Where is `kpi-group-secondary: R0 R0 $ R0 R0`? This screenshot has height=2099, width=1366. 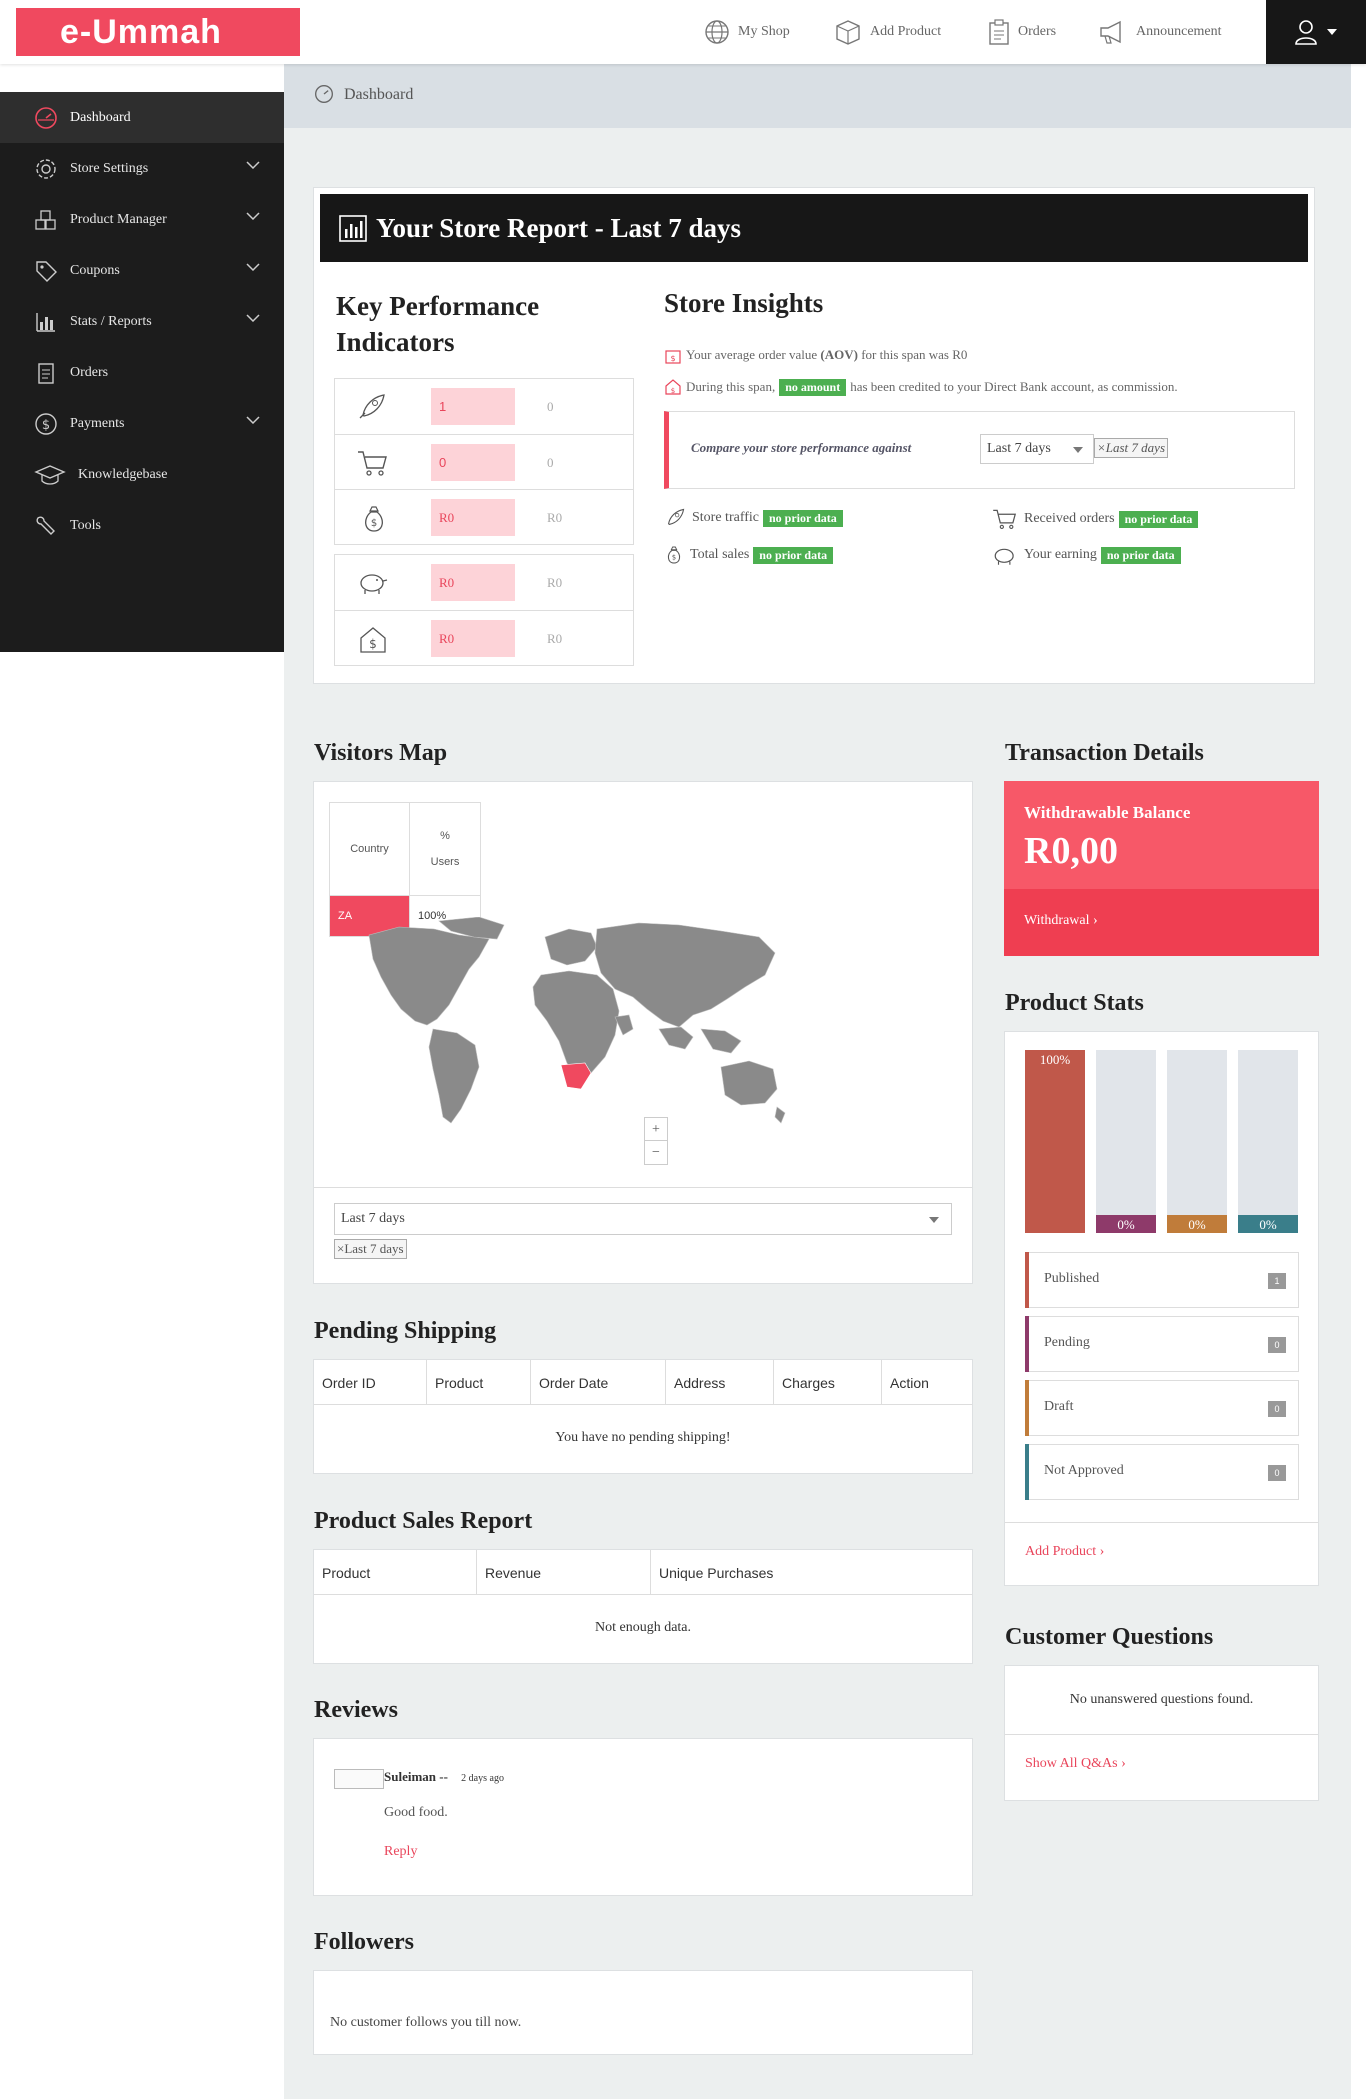 kpi-group-secondary: R0 R0 $ R0 R0 is located at coordinates (484, 610).